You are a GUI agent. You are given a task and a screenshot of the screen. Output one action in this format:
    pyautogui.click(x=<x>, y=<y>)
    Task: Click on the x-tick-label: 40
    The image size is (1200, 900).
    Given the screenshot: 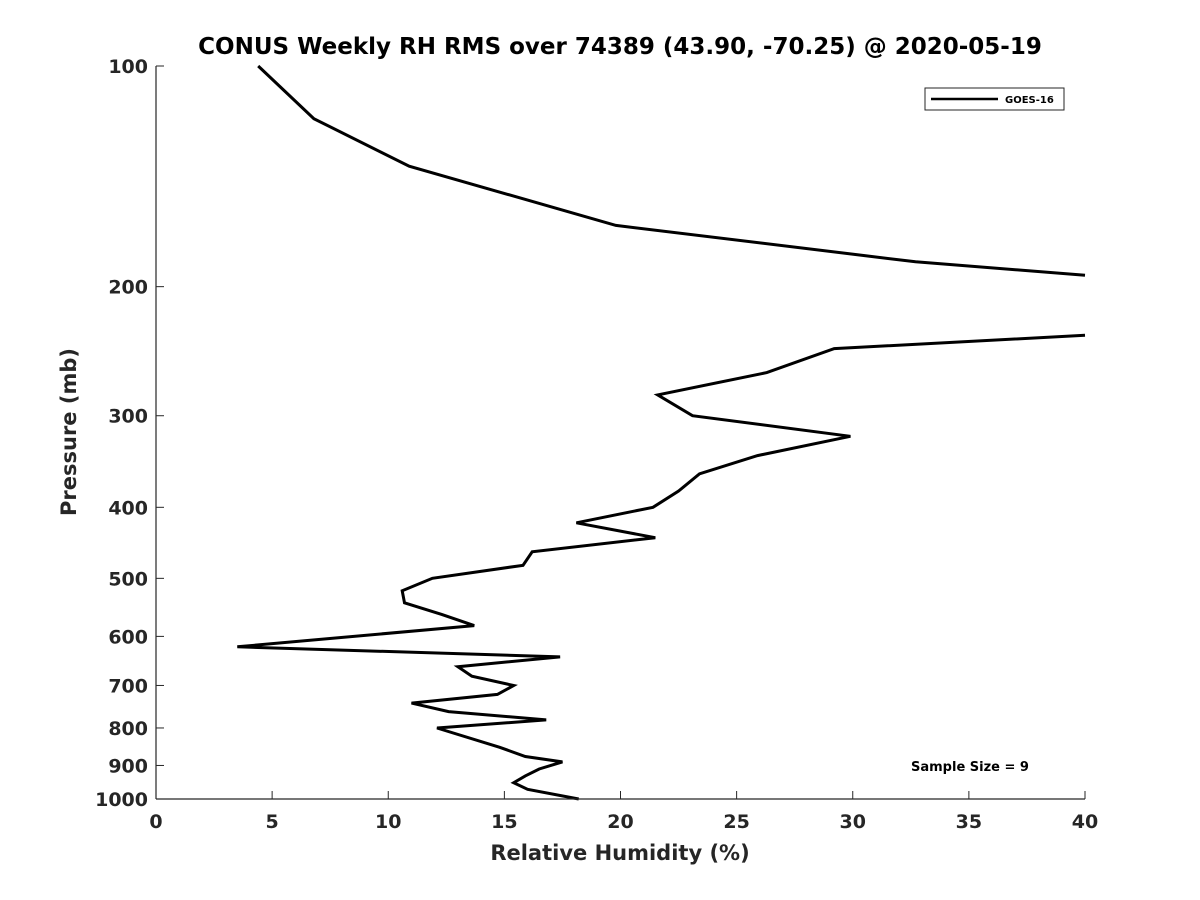 What is the action you would take?
    pyautogui.click(x=1085, y=822)
    